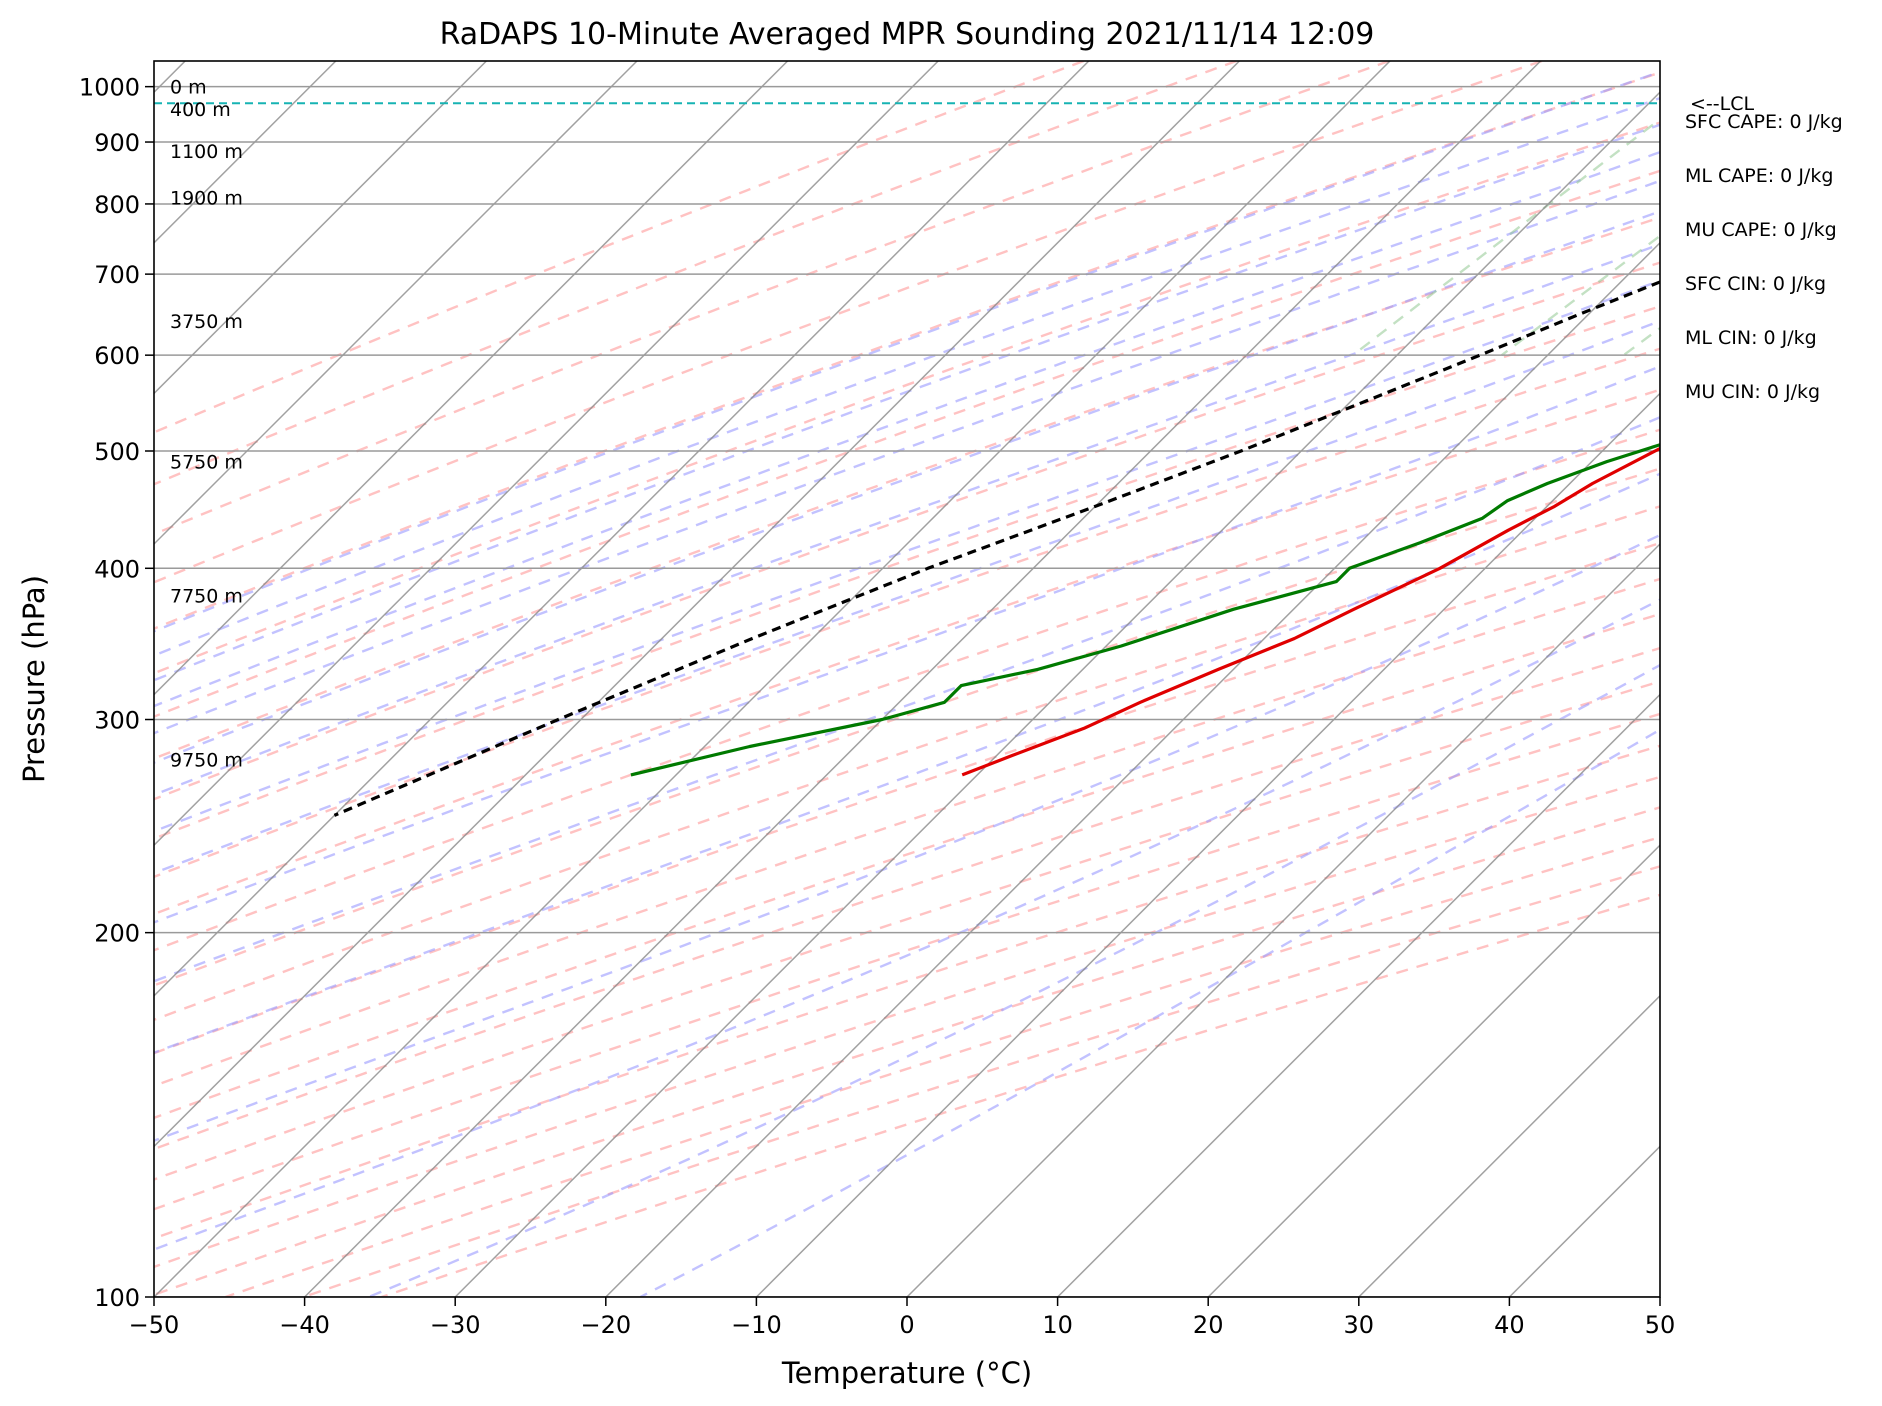 The height and width of the screenshot is (1406, 1882). I want to click on height-label: 400 m, so click(200, 110).